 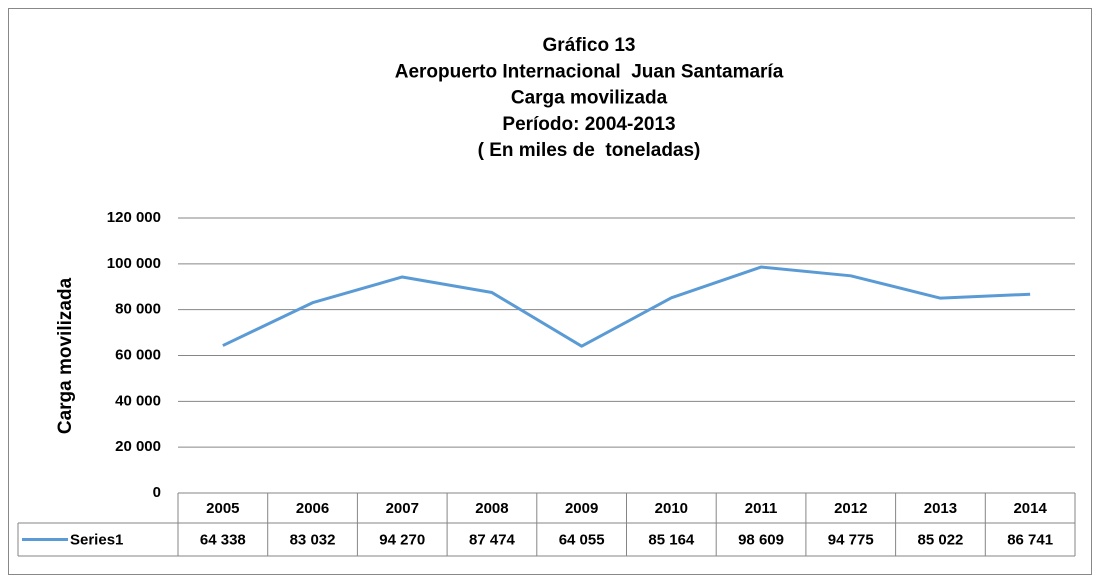 What do you see at coordinates (402, 508) in the screenshot?
I see `x-tick-label: 2007` at bounding box center [402, 508].